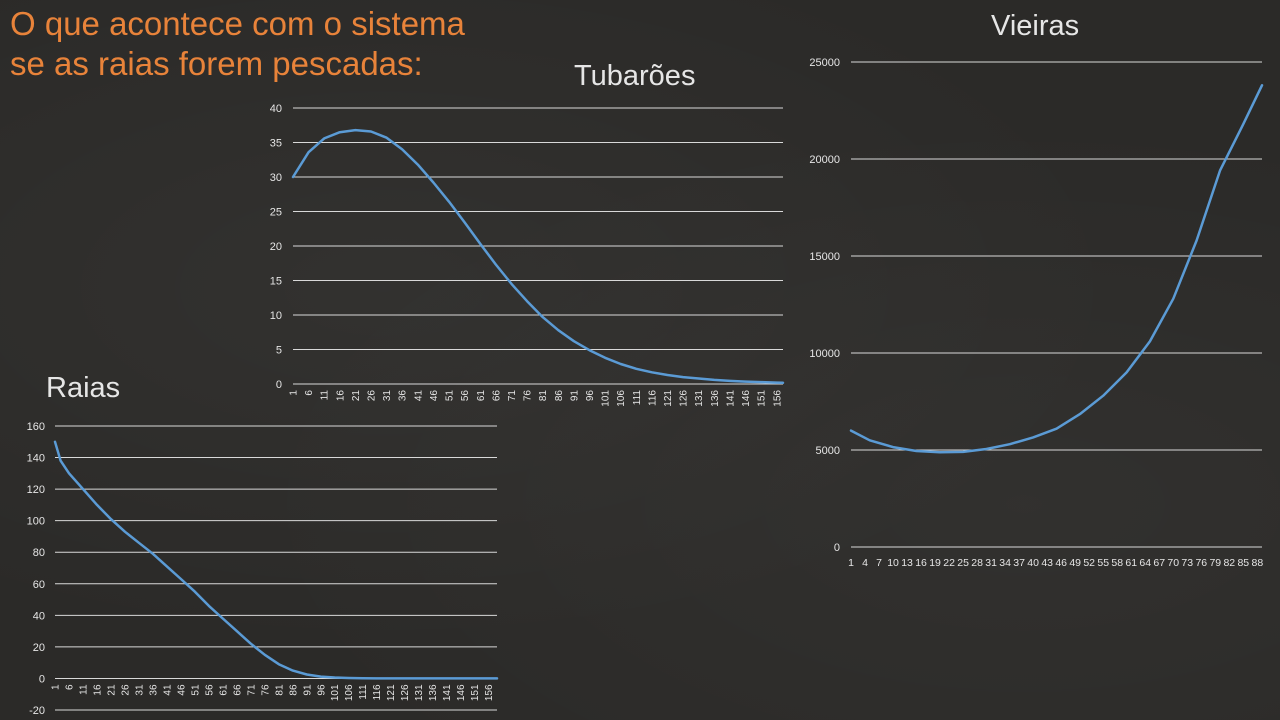  Describe the element at coordinates (36, 459) in the screenshot. I see `raias-y-tick-label: 140` at that location.